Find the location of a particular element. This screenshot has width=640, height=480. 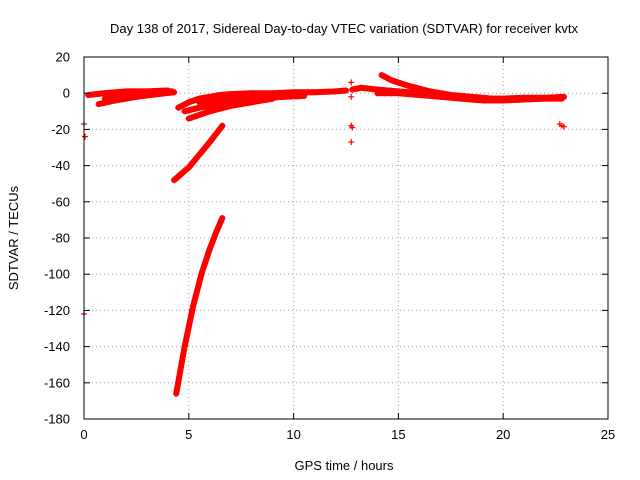

x-tick-label: 5 is located at coordinates (188, 434).